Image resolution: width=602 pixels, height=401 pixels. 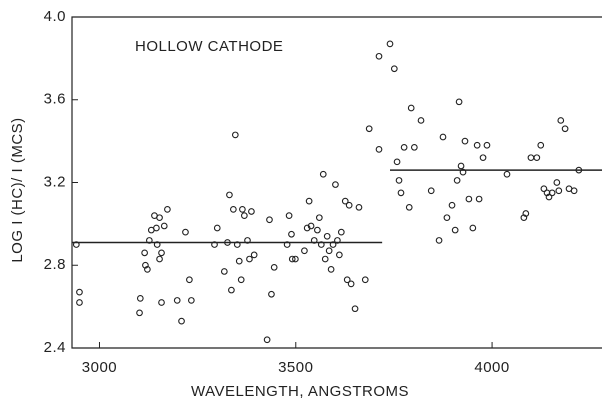 What do you see at coordinates (55, 347) in the screenshot?
I see `y-tick-label: 2.4` at bounding box center [55, 347].